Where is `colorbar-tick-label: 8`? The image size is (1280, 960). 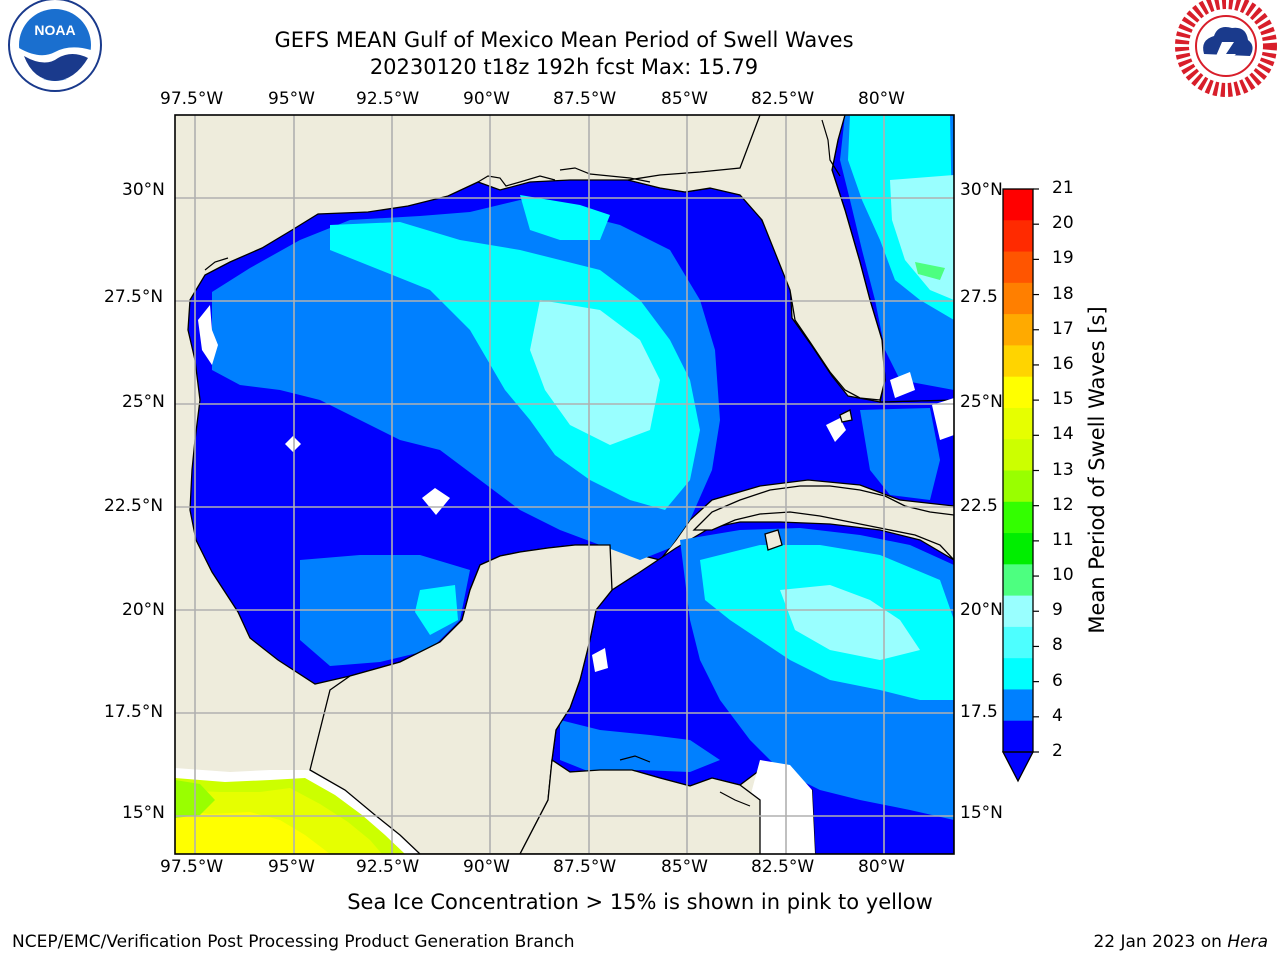 colorbar-tick-label: 8 is located at coordinates (1057, 645).